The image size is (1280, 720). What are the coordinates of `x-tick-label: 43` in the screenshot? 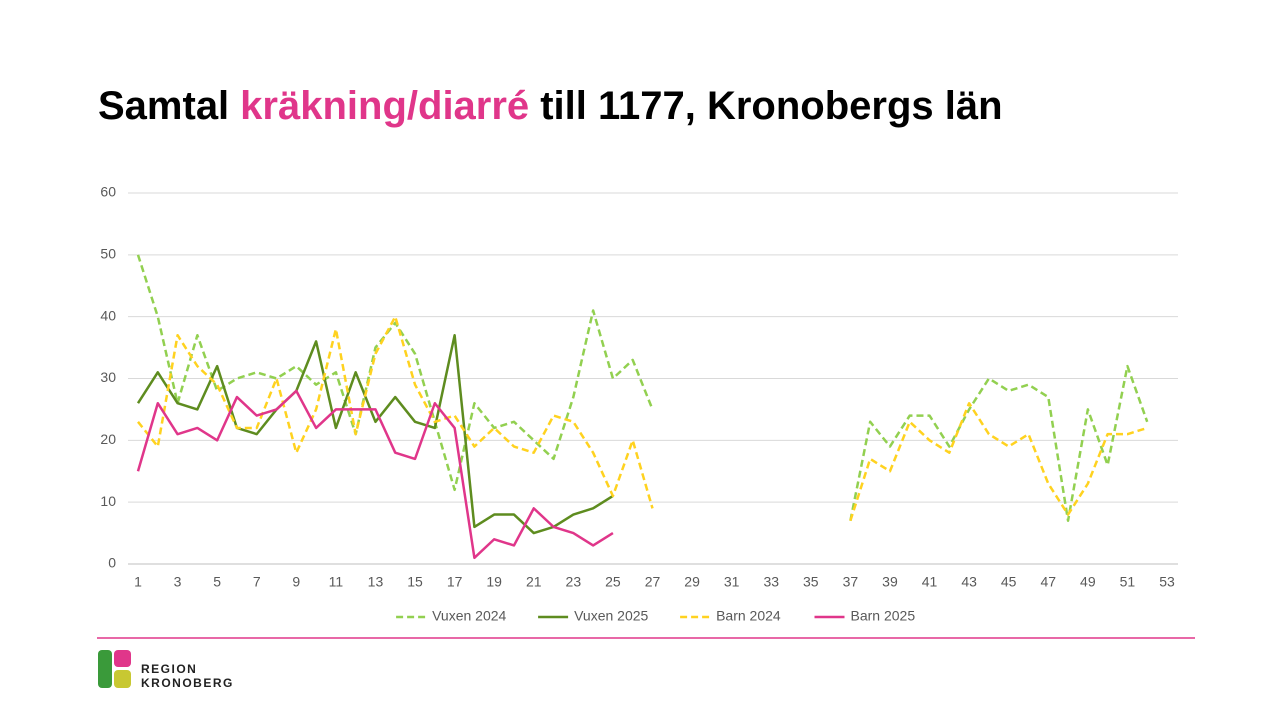 It's located at (969, 582).